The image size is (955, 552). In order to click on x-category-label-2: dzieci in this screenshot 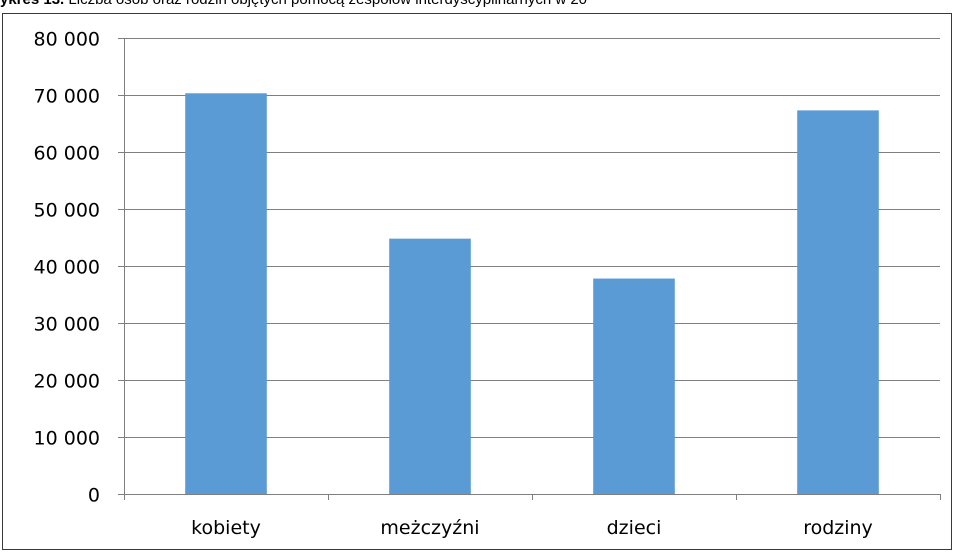, I will do `click(634, 528)`.